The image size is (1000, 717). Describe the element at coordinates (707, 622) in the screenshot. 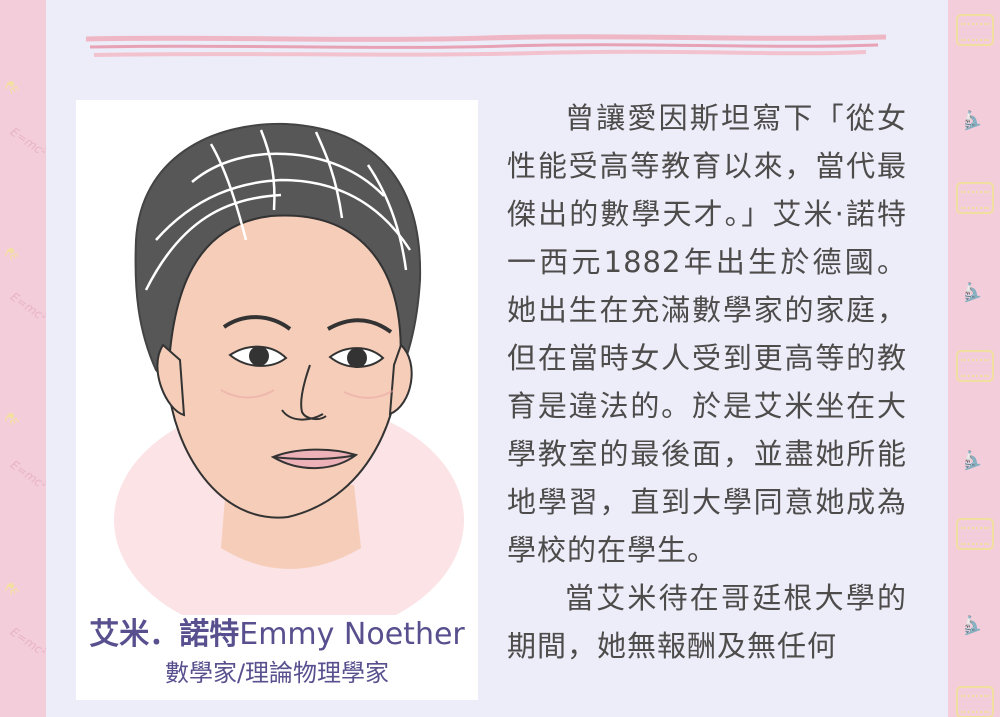

I see `biography-paragraph-2: 當艾米待在哥廷根大學的期間，她無報酬及無任何` at that location.